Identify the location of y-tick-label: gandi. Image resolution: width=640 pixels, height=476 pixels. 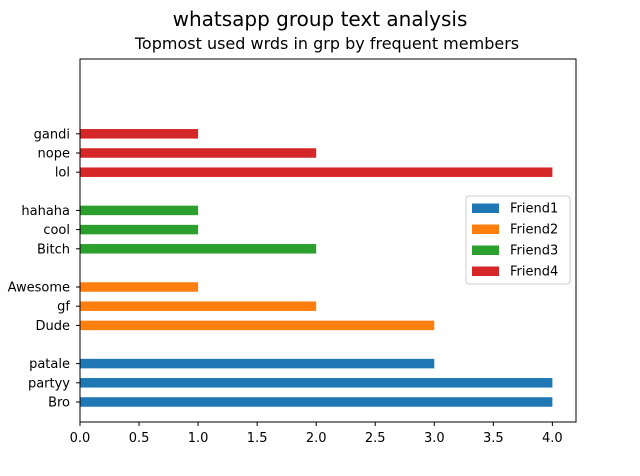
(52, 134).